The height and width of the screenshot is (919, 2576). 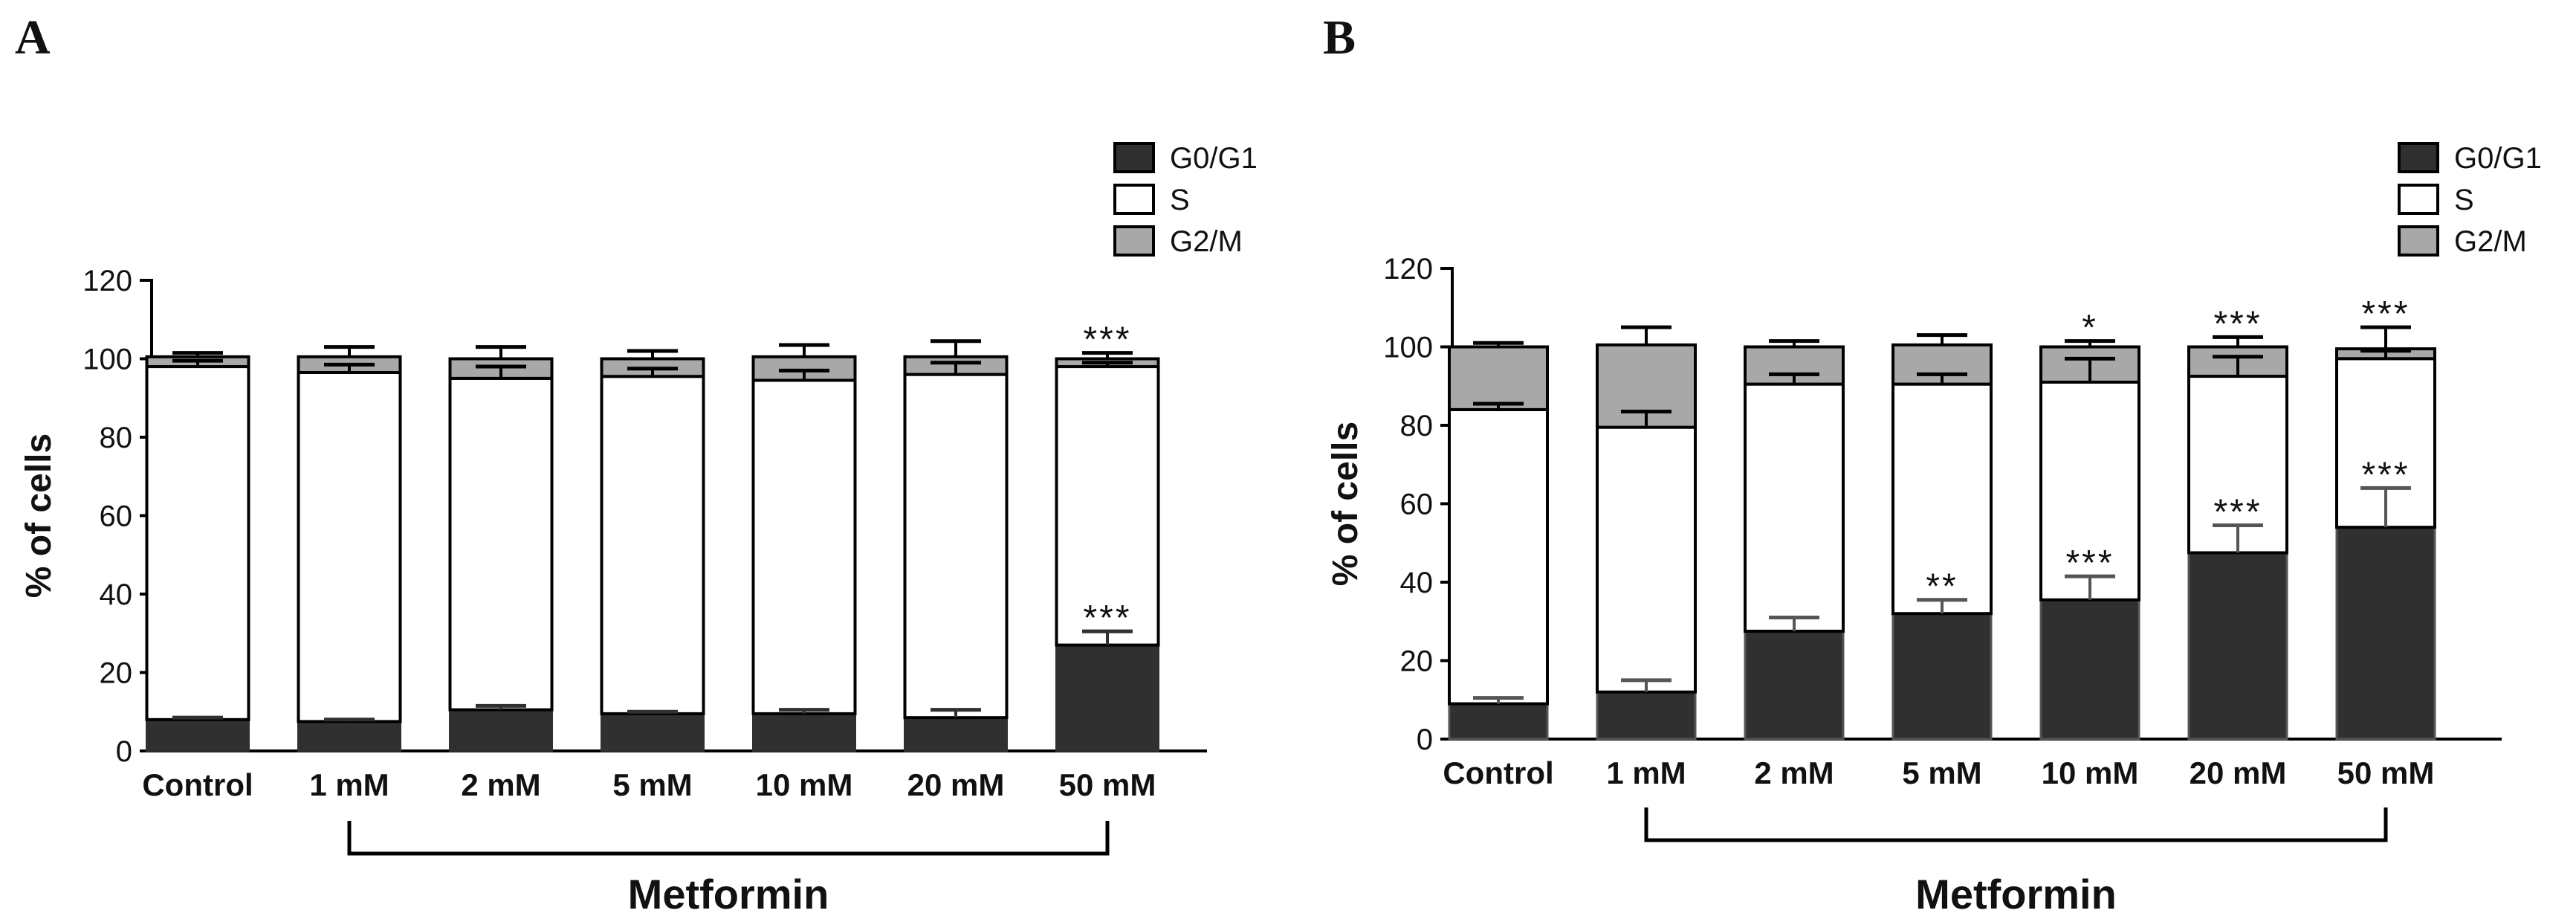 I want to click on bar-g2m-control, so click(x=1498, y=378).